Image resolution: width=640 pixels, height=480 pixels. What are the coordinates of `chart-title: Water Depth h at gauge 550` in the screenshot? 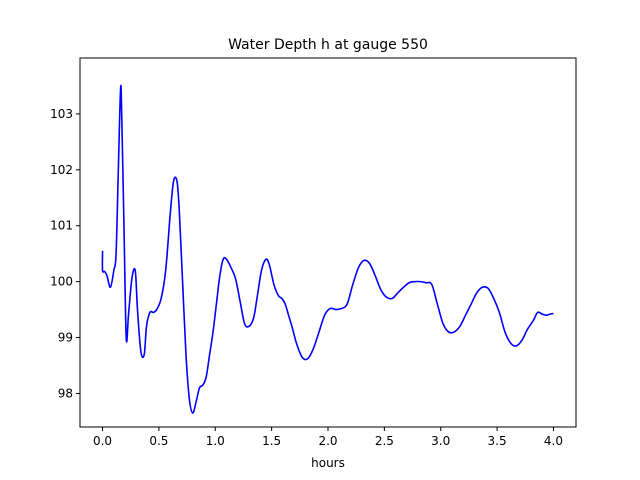 It's located at (328, 45).